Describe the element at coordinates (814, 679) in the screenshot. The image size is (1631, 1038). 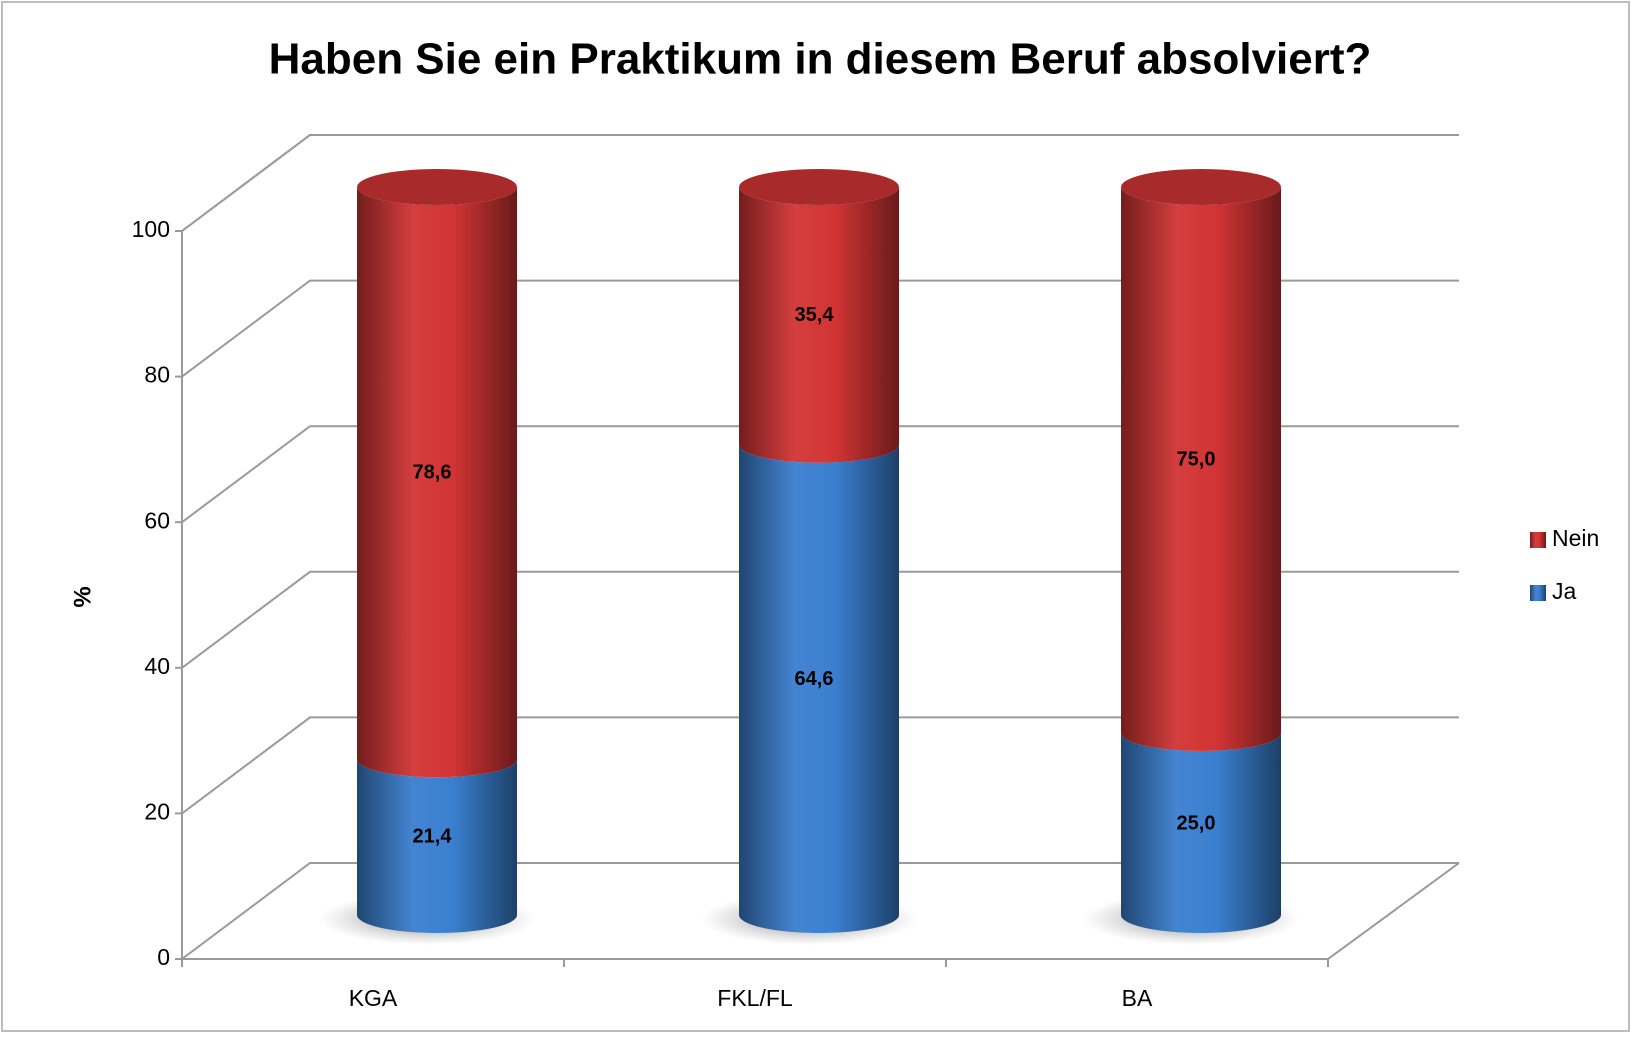
I see `data-label: 64,6` at that location.